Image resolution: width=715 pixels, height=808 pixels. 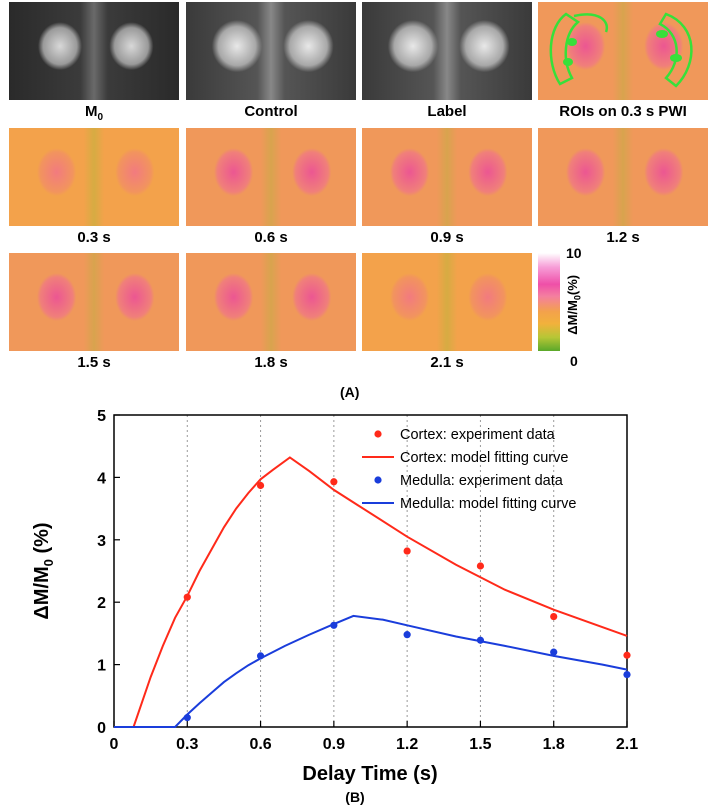 I want to click on panel-a-label: (A), so click(x=350, y=392).